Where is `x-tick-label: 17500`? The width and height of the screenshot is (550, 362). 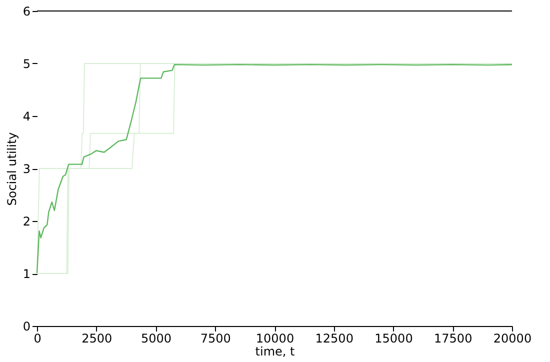 x-tick-label: 17500 is located at coordinates (453, 339).